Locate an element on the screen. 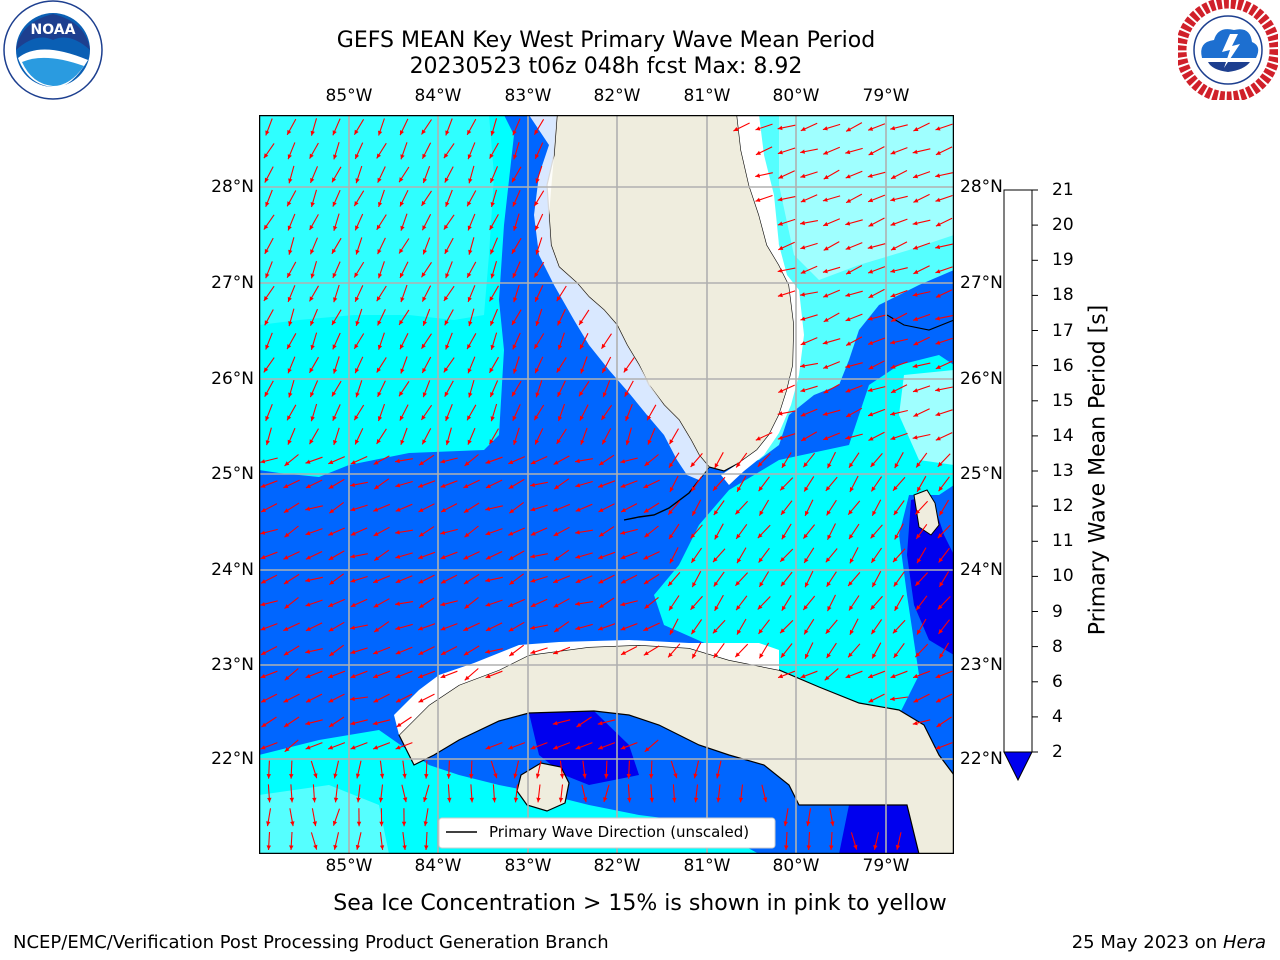 The width and height of the screenshot is (1280, 960). noaa-logo-text: NOAA is located at coordinates (53, 30).